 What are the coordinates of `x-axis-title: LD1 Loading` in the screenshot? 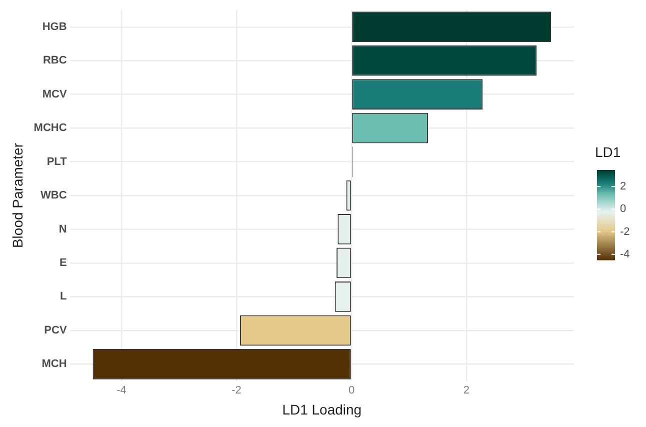 It's located at (322, 409).